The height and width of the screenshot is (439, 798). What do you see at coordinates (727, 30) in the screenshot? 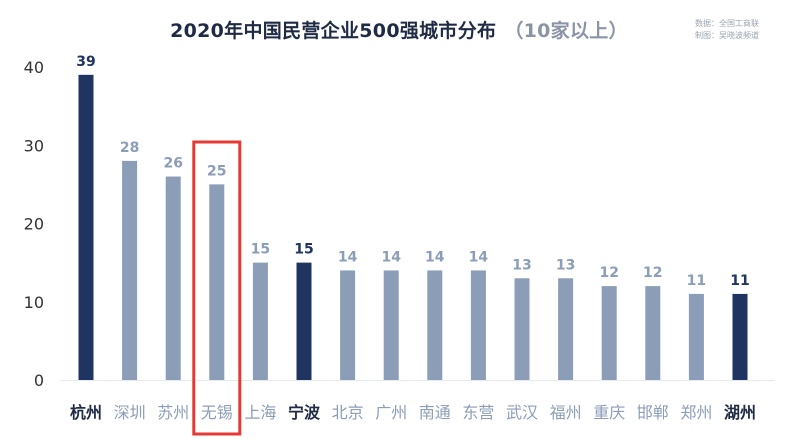
I see `source-note: 数据：全国工商联 制图：吴晓波频道` at bounding box center [727, 30].